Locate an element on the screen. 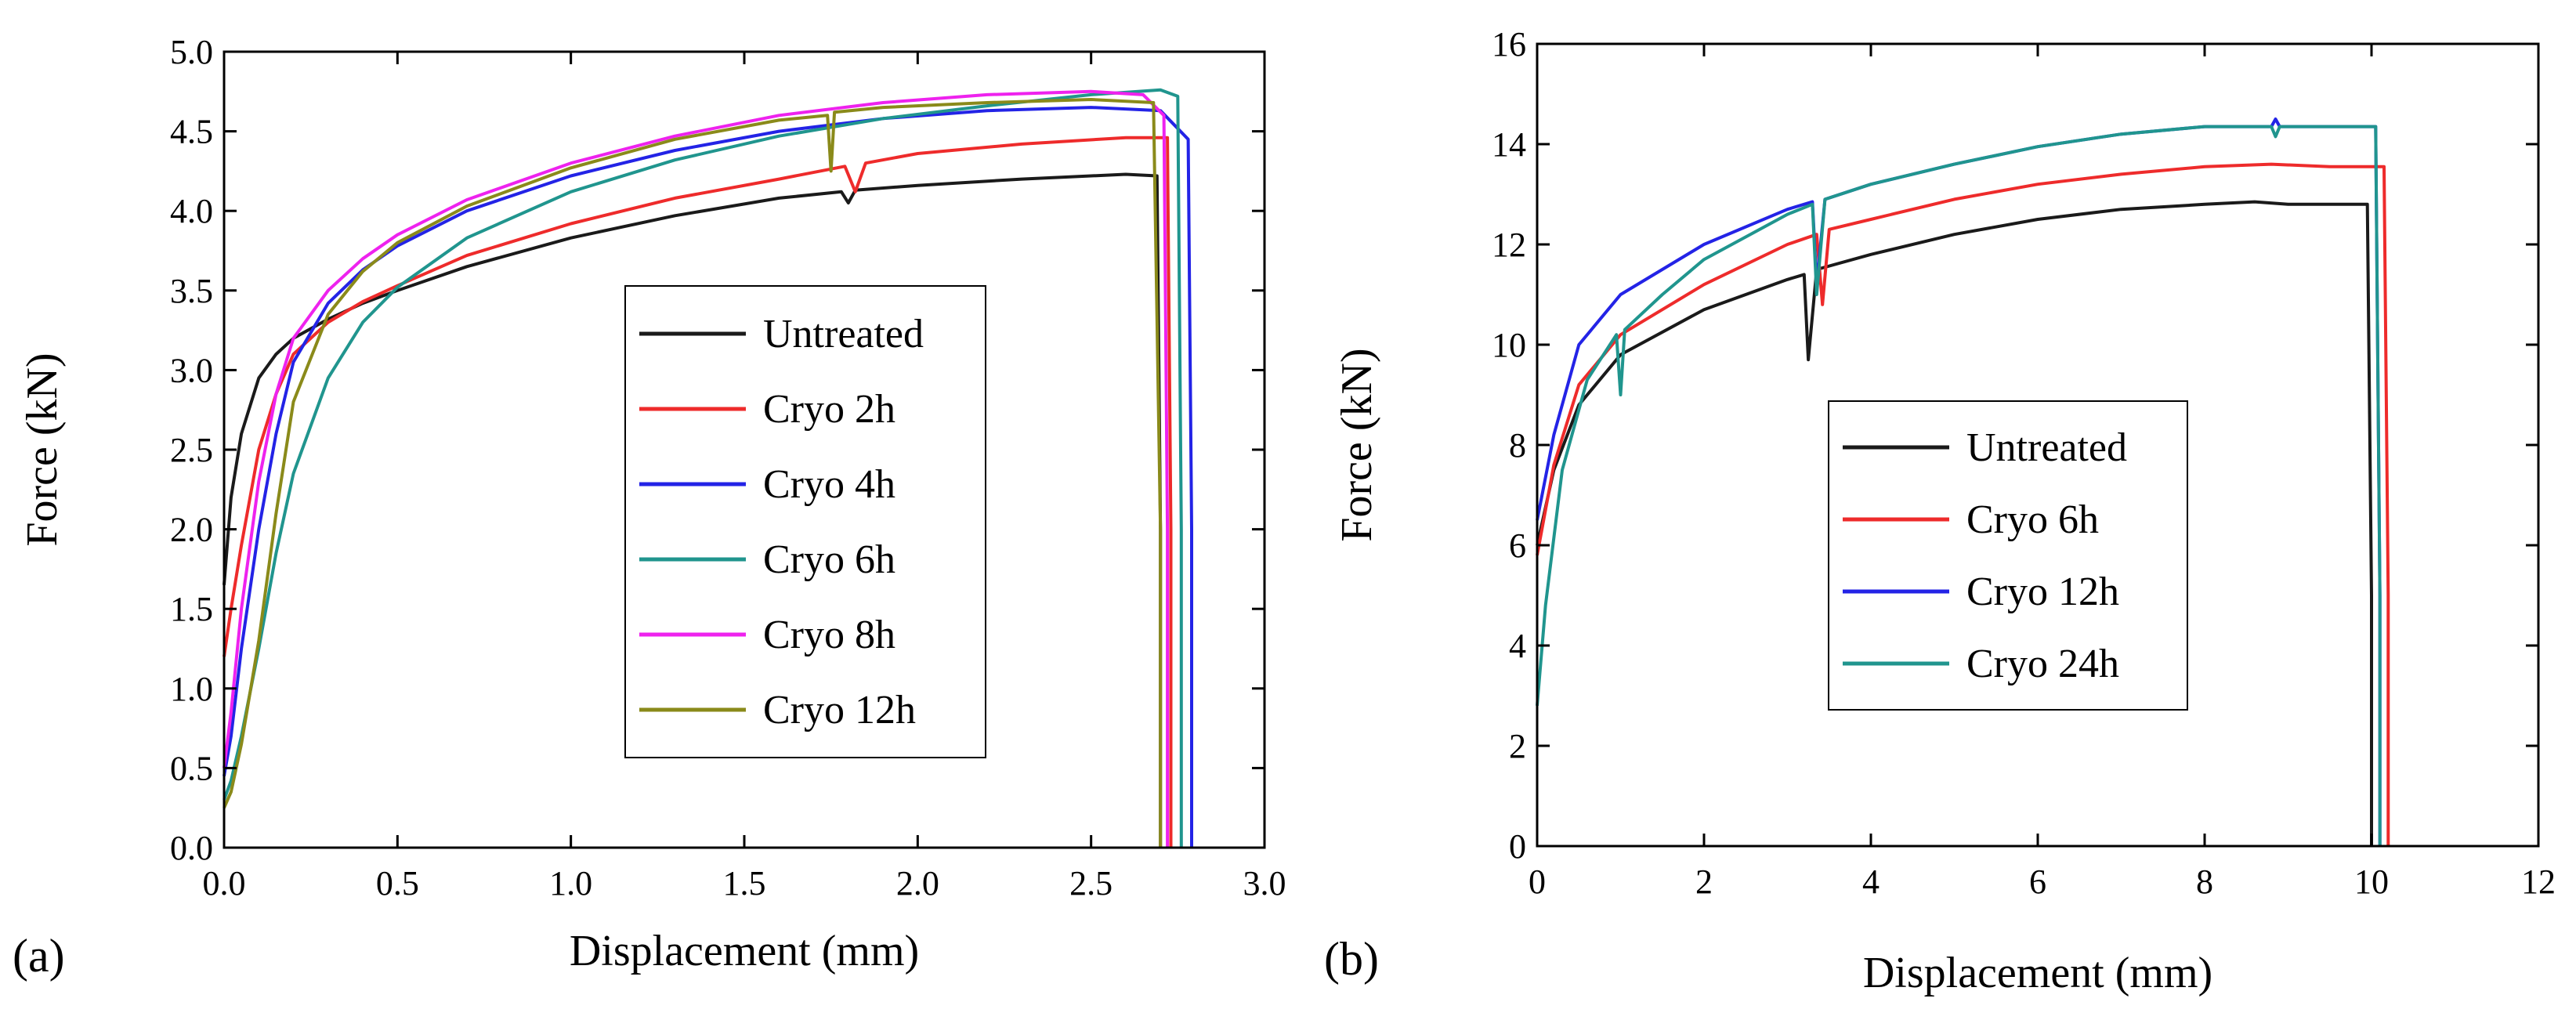 Image resolution: width=2576 pixels, height=1020 pixels. y-axis-title-a: Force (kN) is located at coordinates (42, 449).